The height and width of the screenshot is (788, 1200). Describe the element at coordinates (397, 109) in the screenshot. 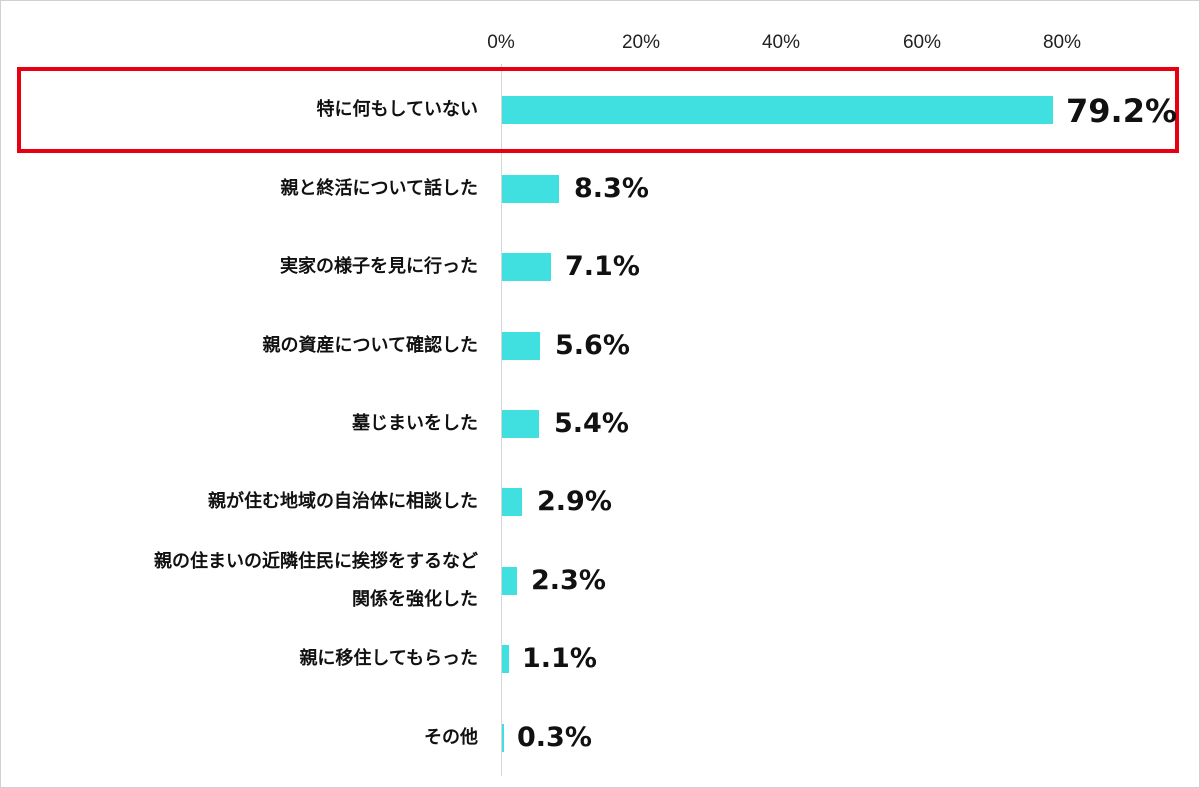

I see `category-label: 特に何もしていない` at that location.